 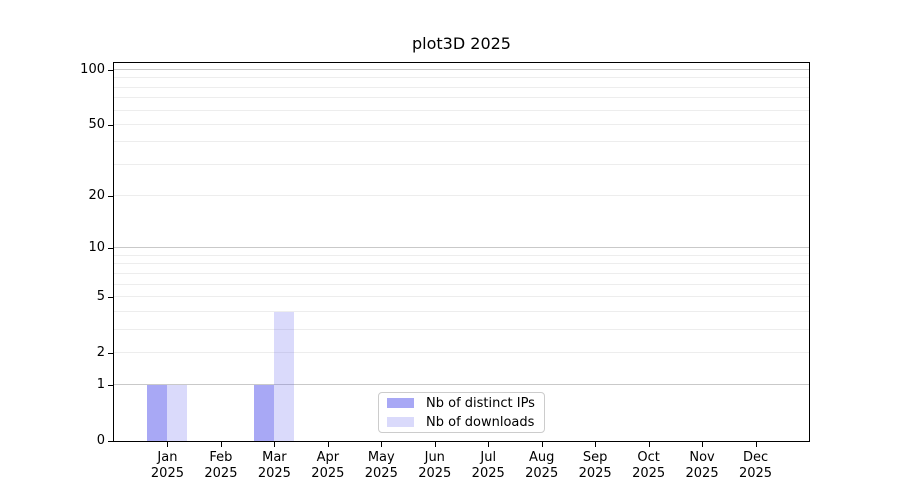 What do you see at coordinates (168, 444) in the screenshot?
I see `x-tick-jan` at bounding box center [168, 444].